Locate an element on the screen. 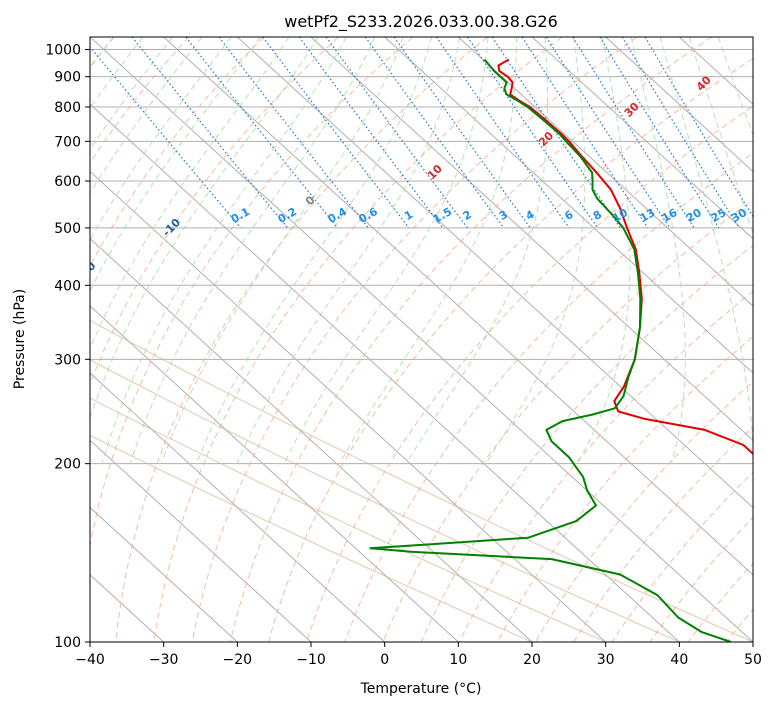 The height and width of the screenshot is (708, 775). y-tick-label: 400 is located at coordinates (67, 286).